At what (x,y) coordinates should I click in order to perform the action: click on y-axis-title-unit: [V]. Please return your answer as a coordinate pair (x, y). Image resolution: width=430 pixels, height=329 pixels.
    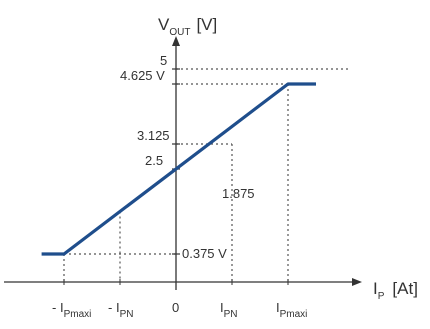
    Looking at the image, I should click on (206, 24).